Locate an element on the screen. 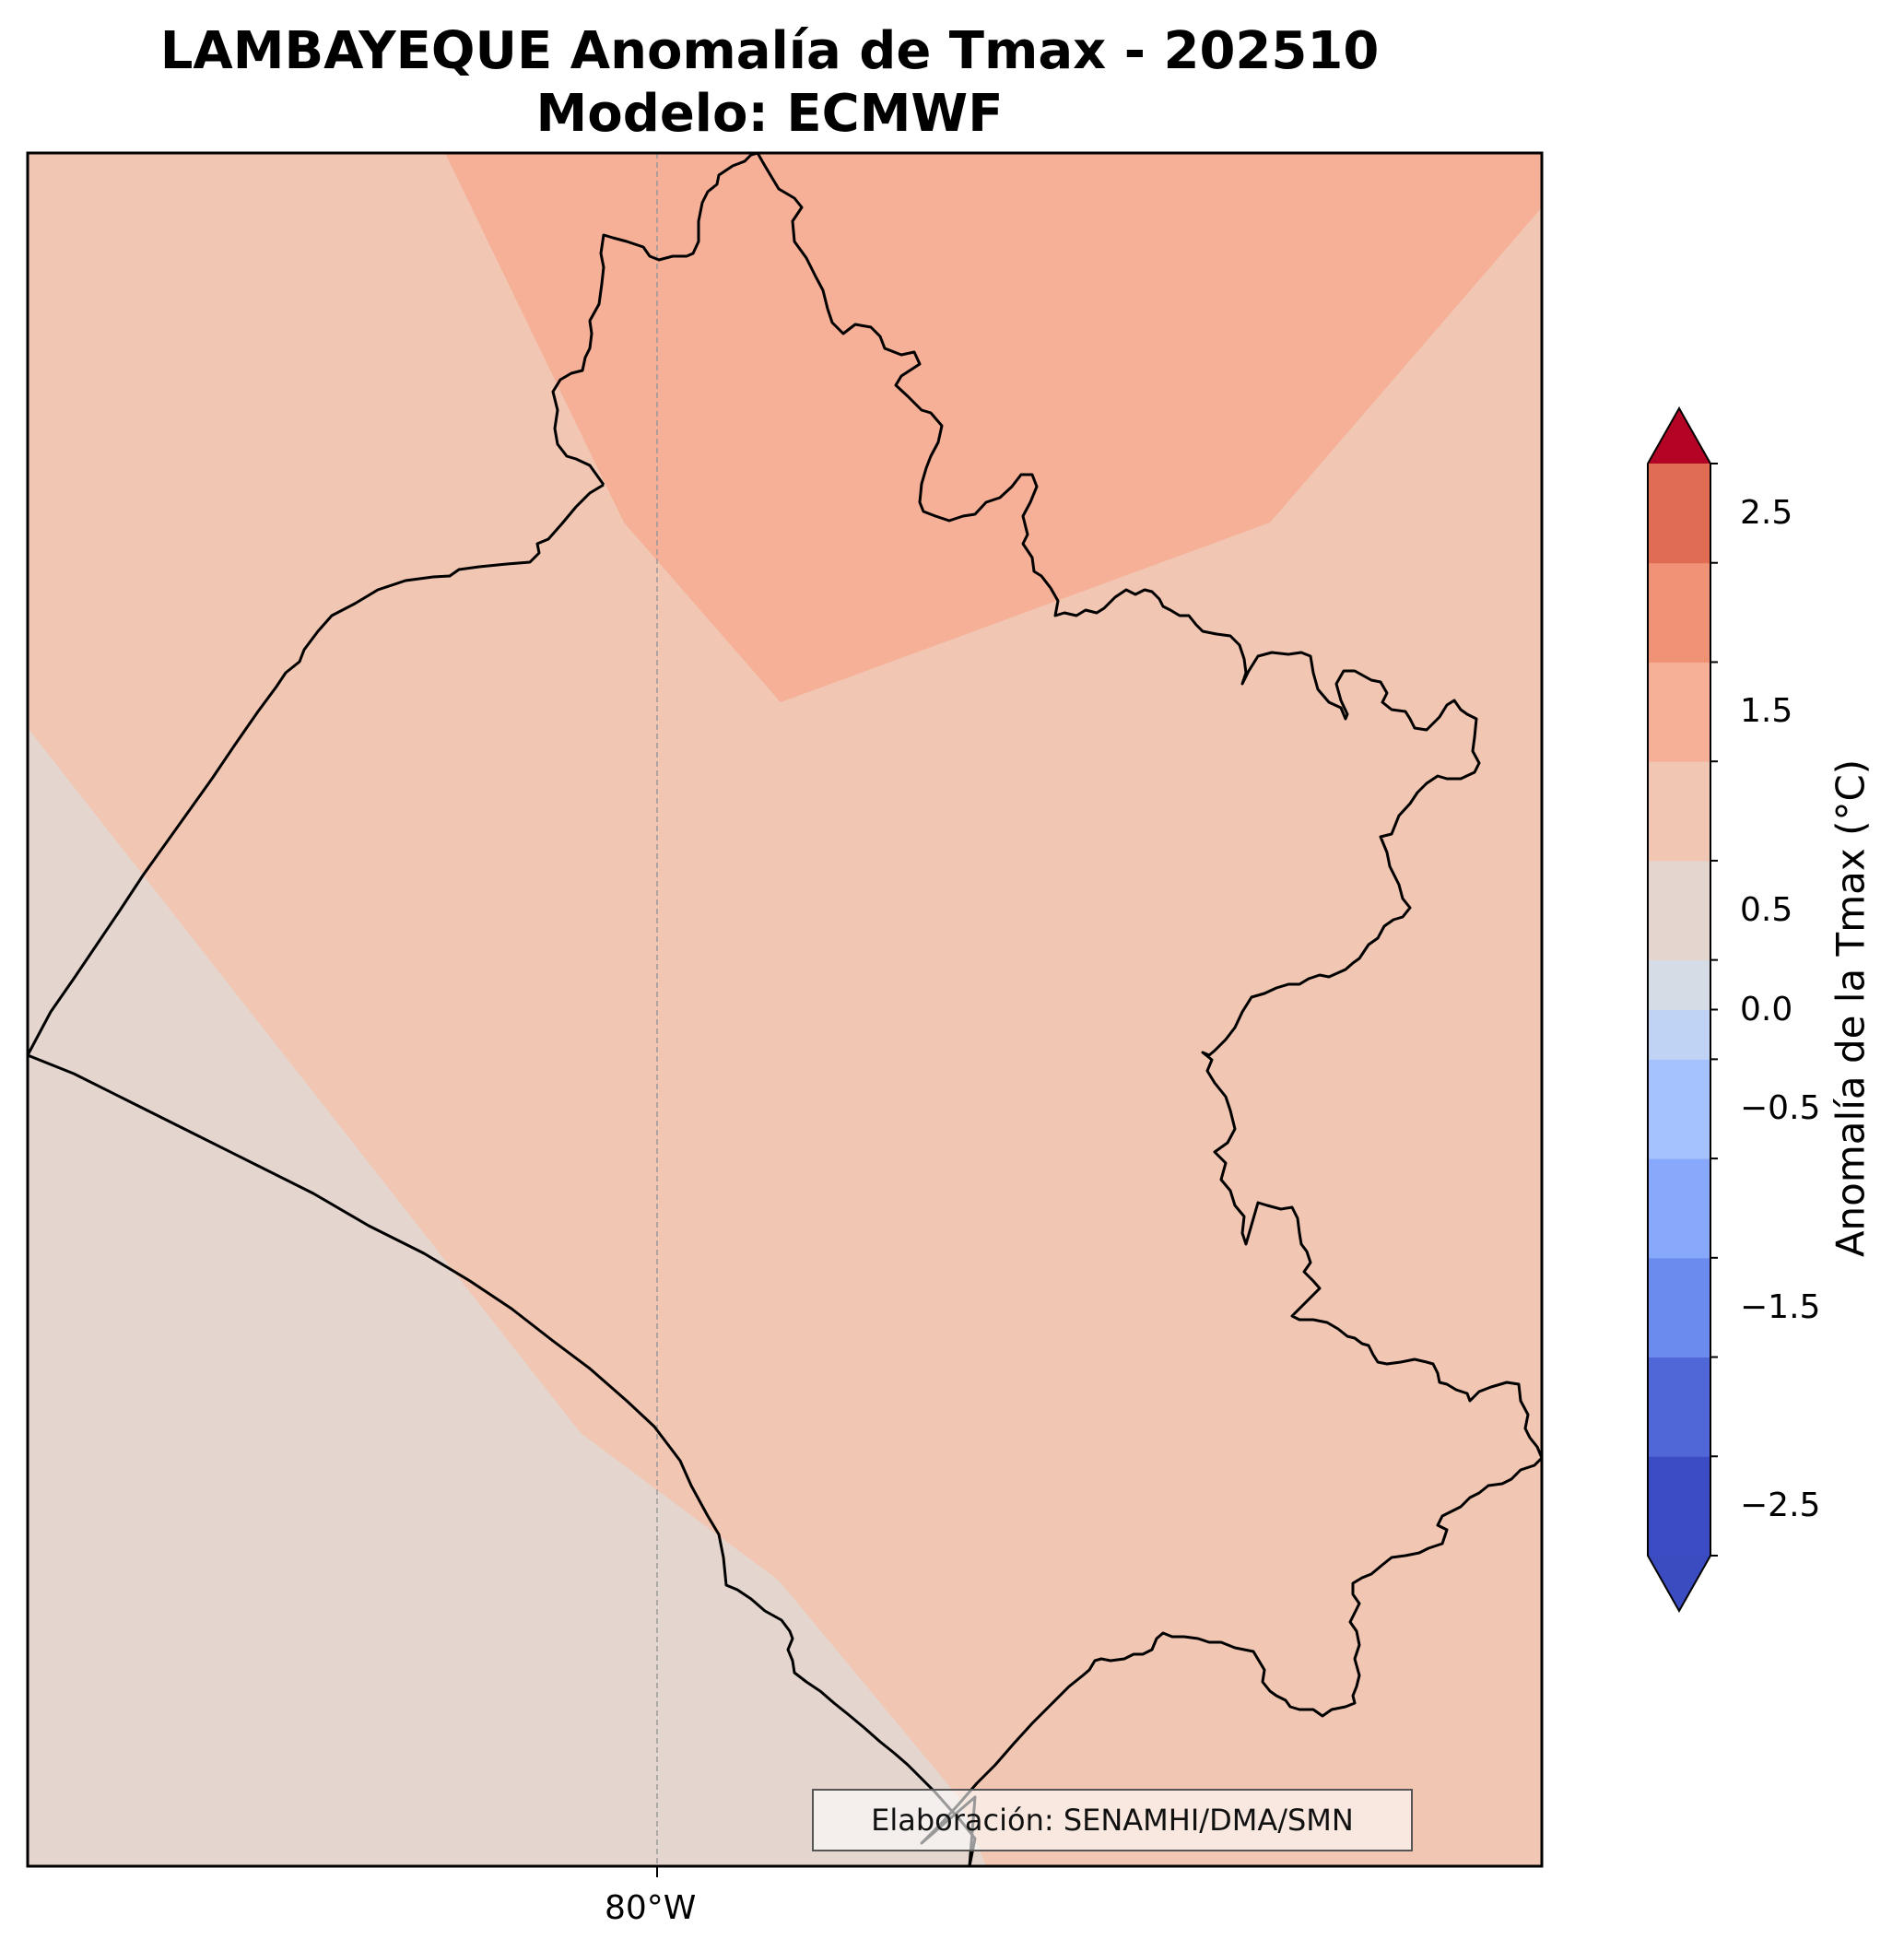 The height and width of the screenshot is (1939, 1904). colorbar is located at coordinates (1682, 1009).